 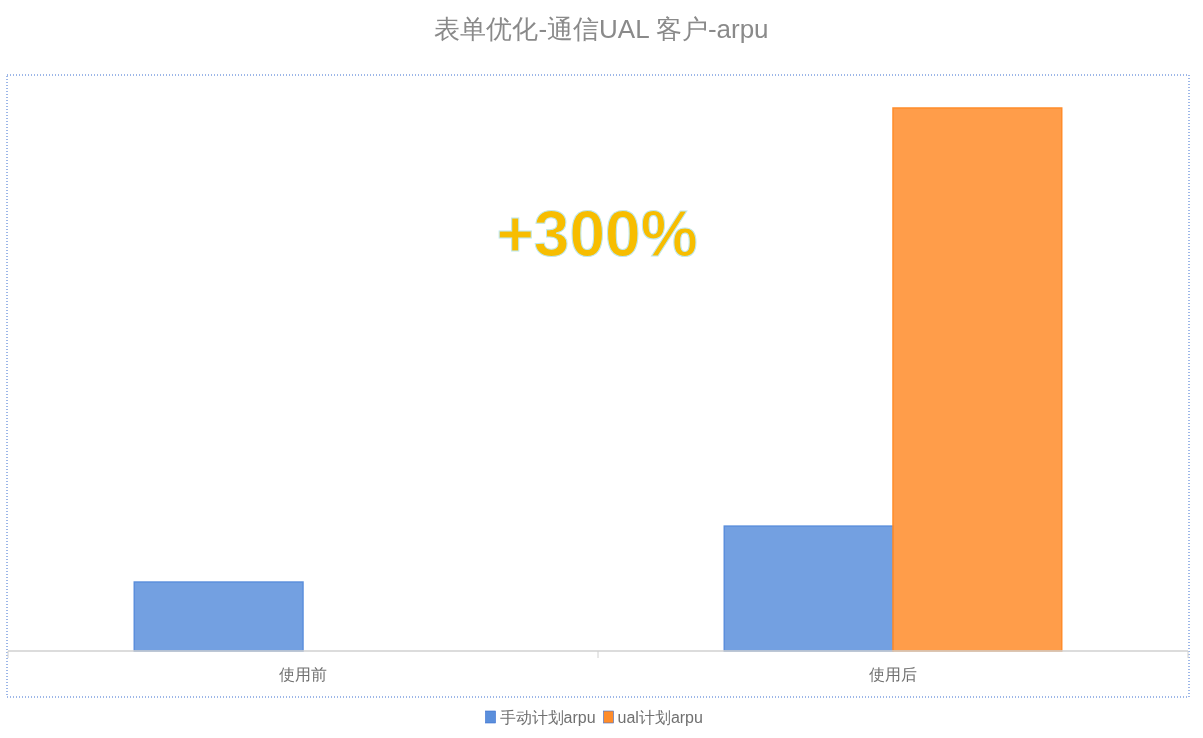 What do you see at coordinates (547, 717) in the screenshot?
I see `legend-label: 手动计划arpu` at bounding box center [547, 717].